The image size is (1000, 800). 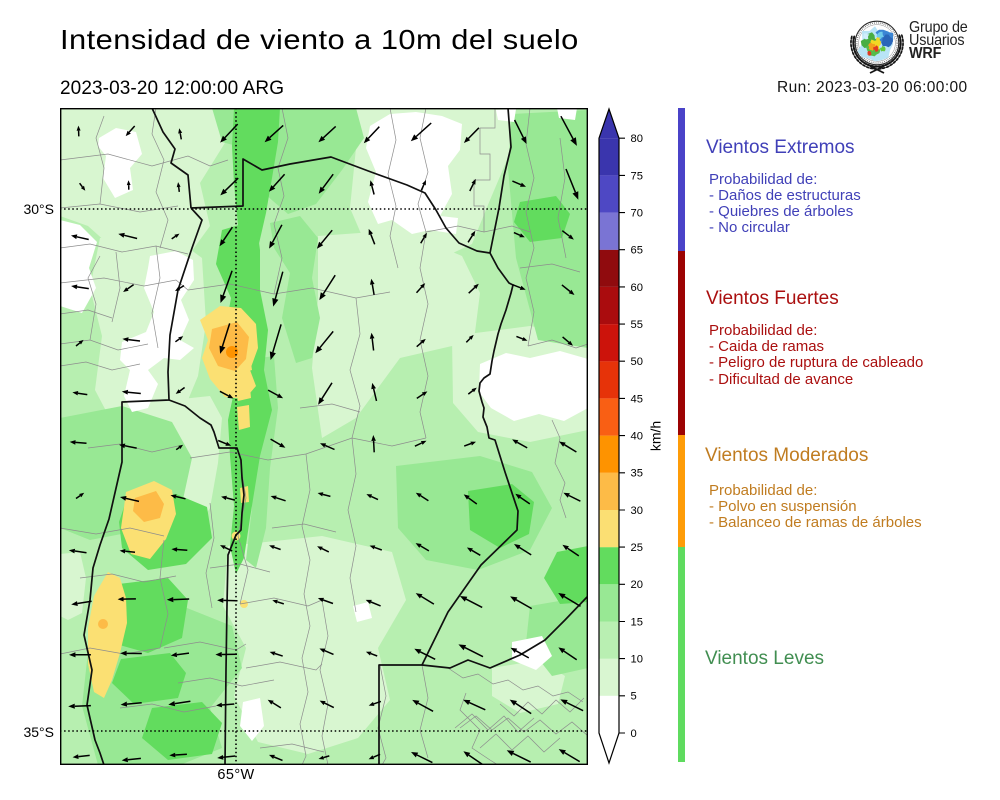 What do you see at coordinates (637, 325) in the screenshot?
I see `svg-text: 55` at bounding box center [637, 325].